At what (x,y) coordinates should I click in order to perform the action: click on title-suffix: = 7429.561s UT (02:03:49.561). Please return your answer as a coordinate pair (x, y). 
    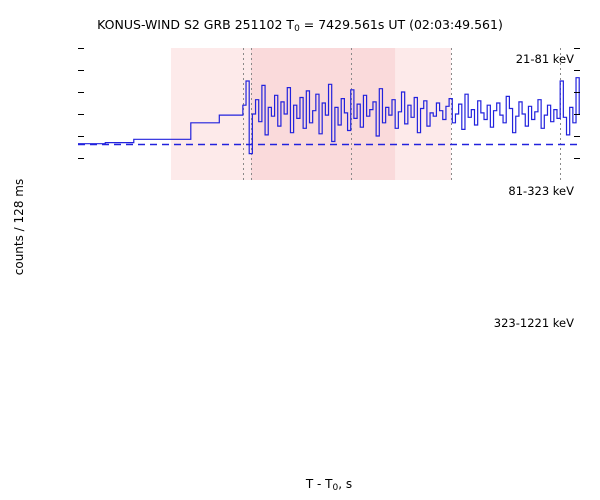
    Looking at the image, I should click on (401, 24).